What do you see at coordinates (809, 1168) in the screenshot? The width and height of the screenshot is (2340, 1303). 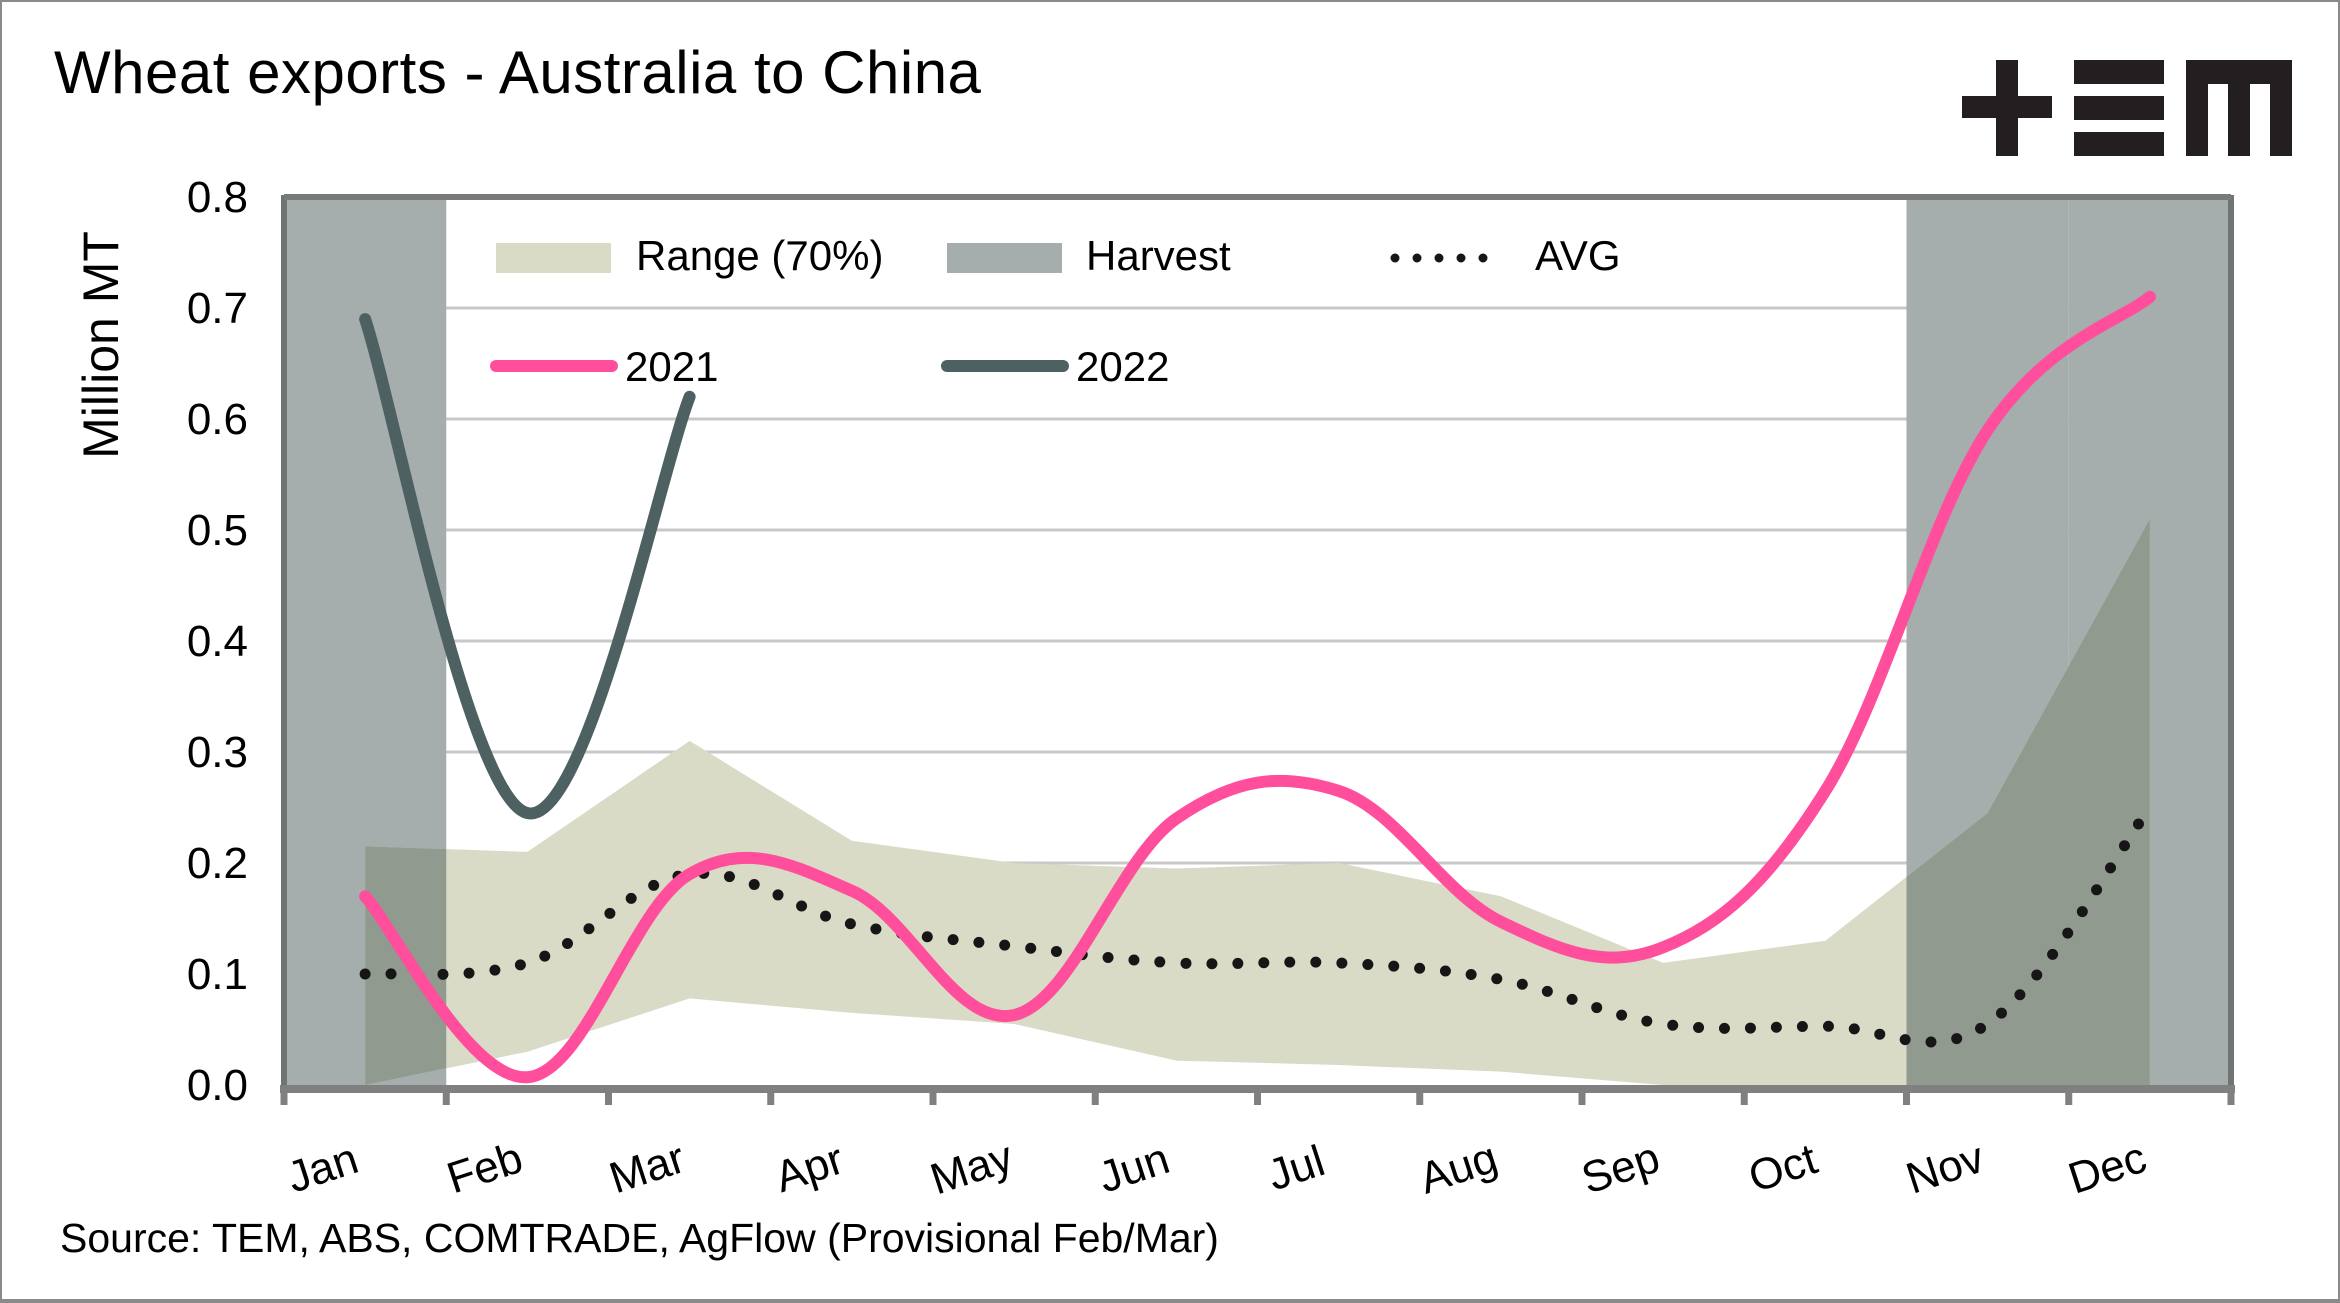 I see `x-tick-label: Apr` at bounding box center [809, 1168].